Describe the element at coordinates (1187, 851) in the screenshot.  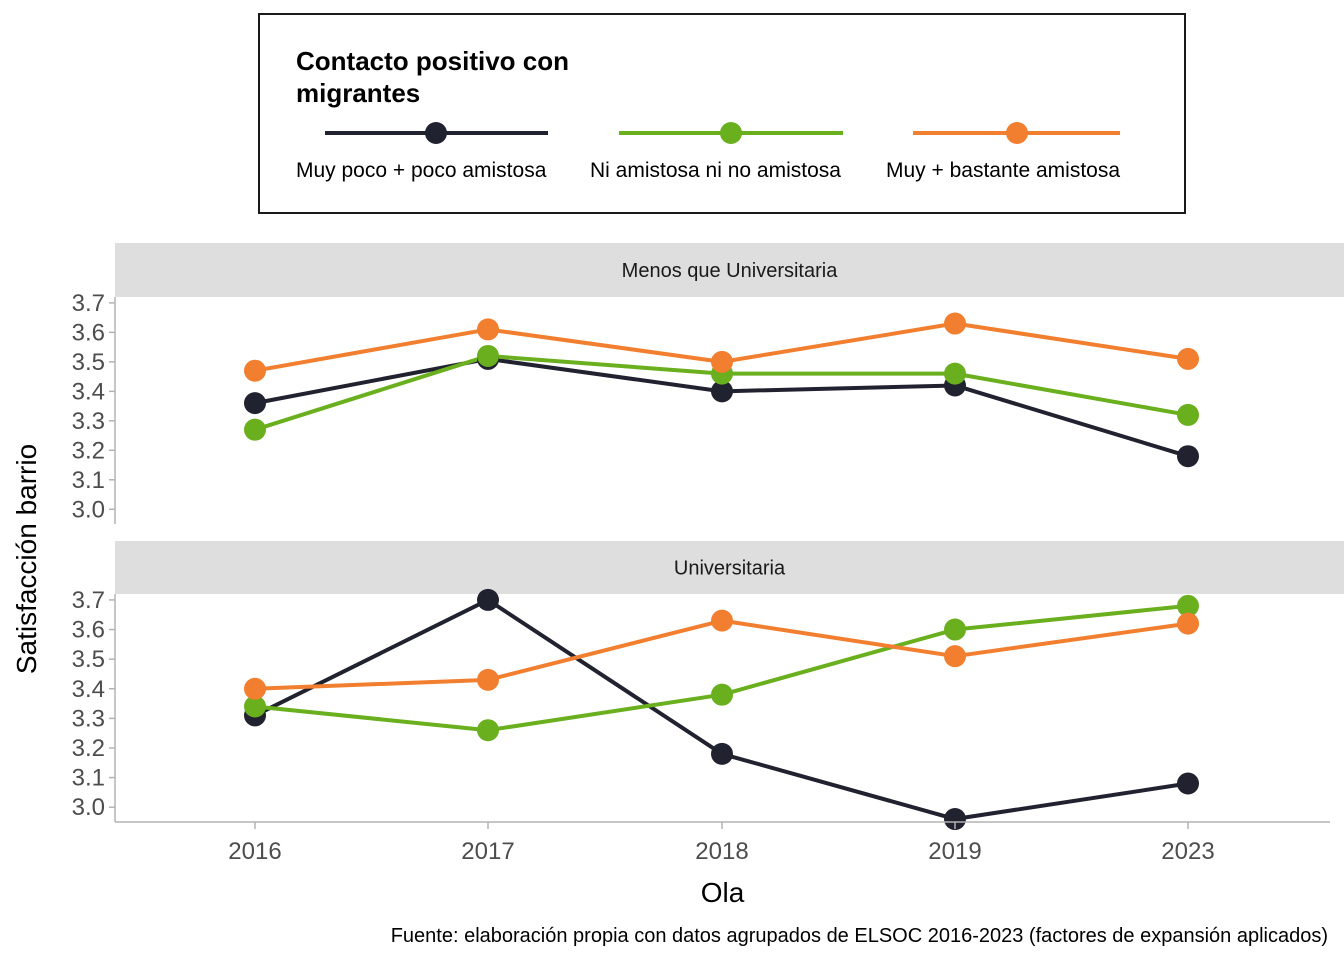
I see `x-tick-label: 2023` at that location.